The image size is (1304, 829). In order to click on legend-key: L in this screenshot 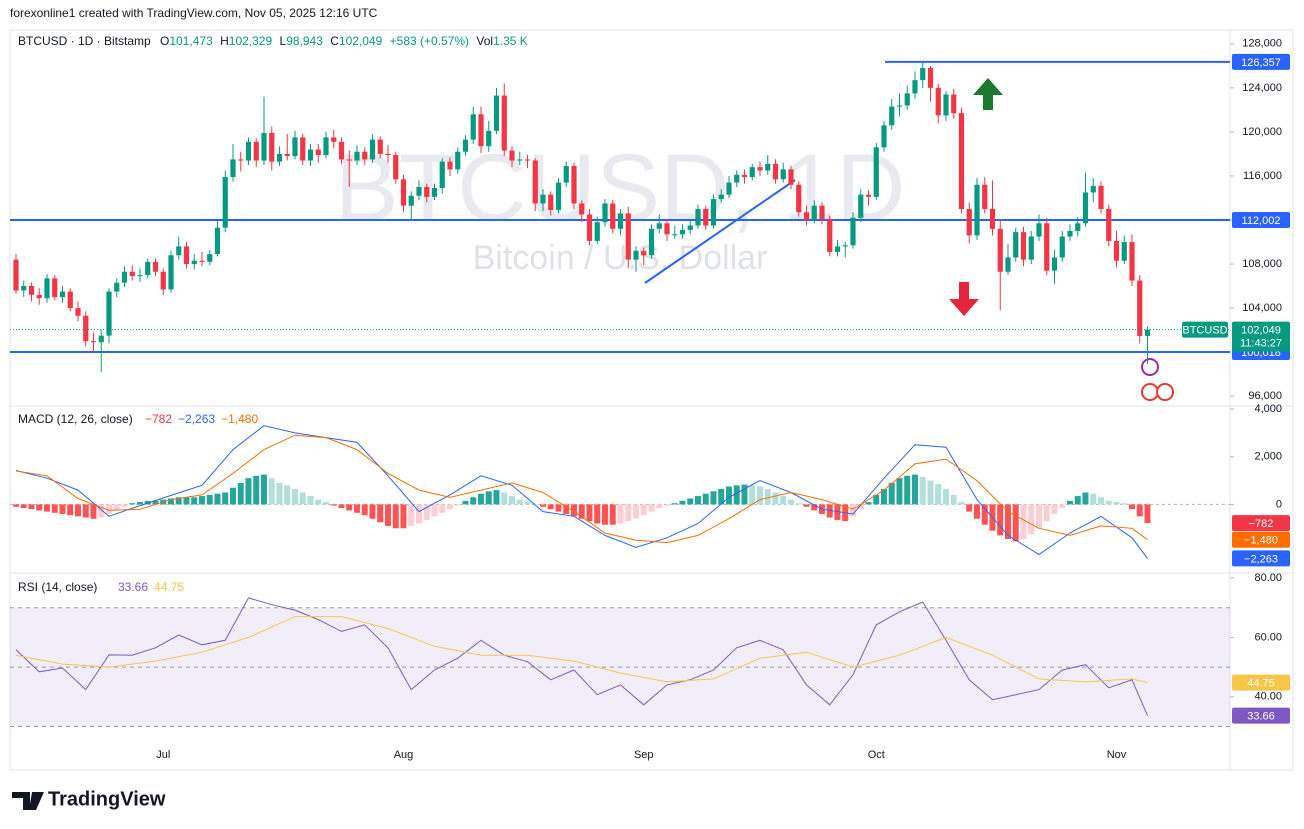, I will do `click(283, 41)`.